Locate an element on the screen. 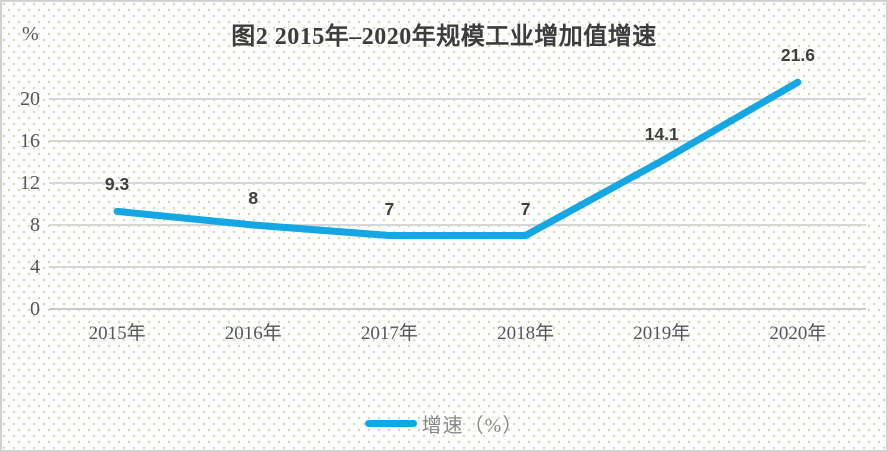  chart-title: 图2 2015年–2020年规模工业增加值增速 is located at coordinates (444, 37).